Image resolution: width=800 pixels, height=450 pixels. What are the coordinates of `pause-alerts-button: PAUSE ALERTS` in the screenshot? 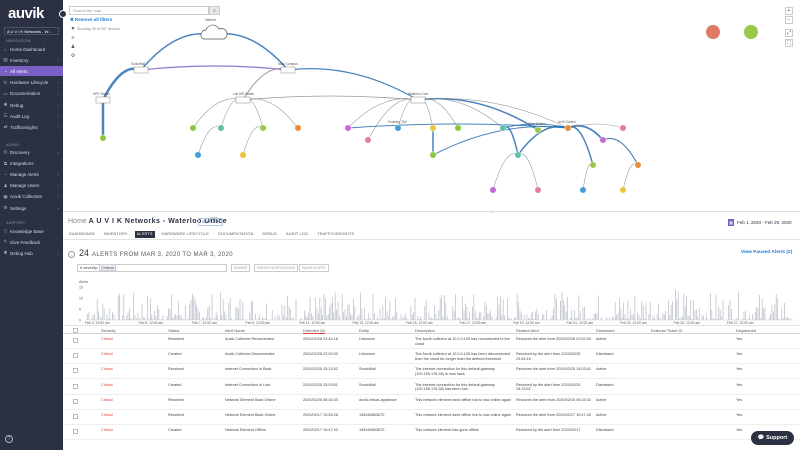 It's located at (314, 268).